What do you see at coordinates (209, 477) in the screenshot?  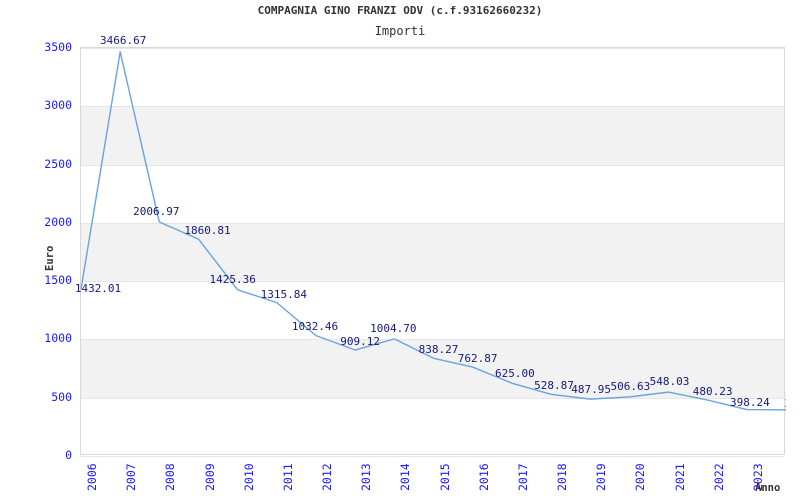 I see `x-tick-label: 2009` at bounding box center [209, 477].